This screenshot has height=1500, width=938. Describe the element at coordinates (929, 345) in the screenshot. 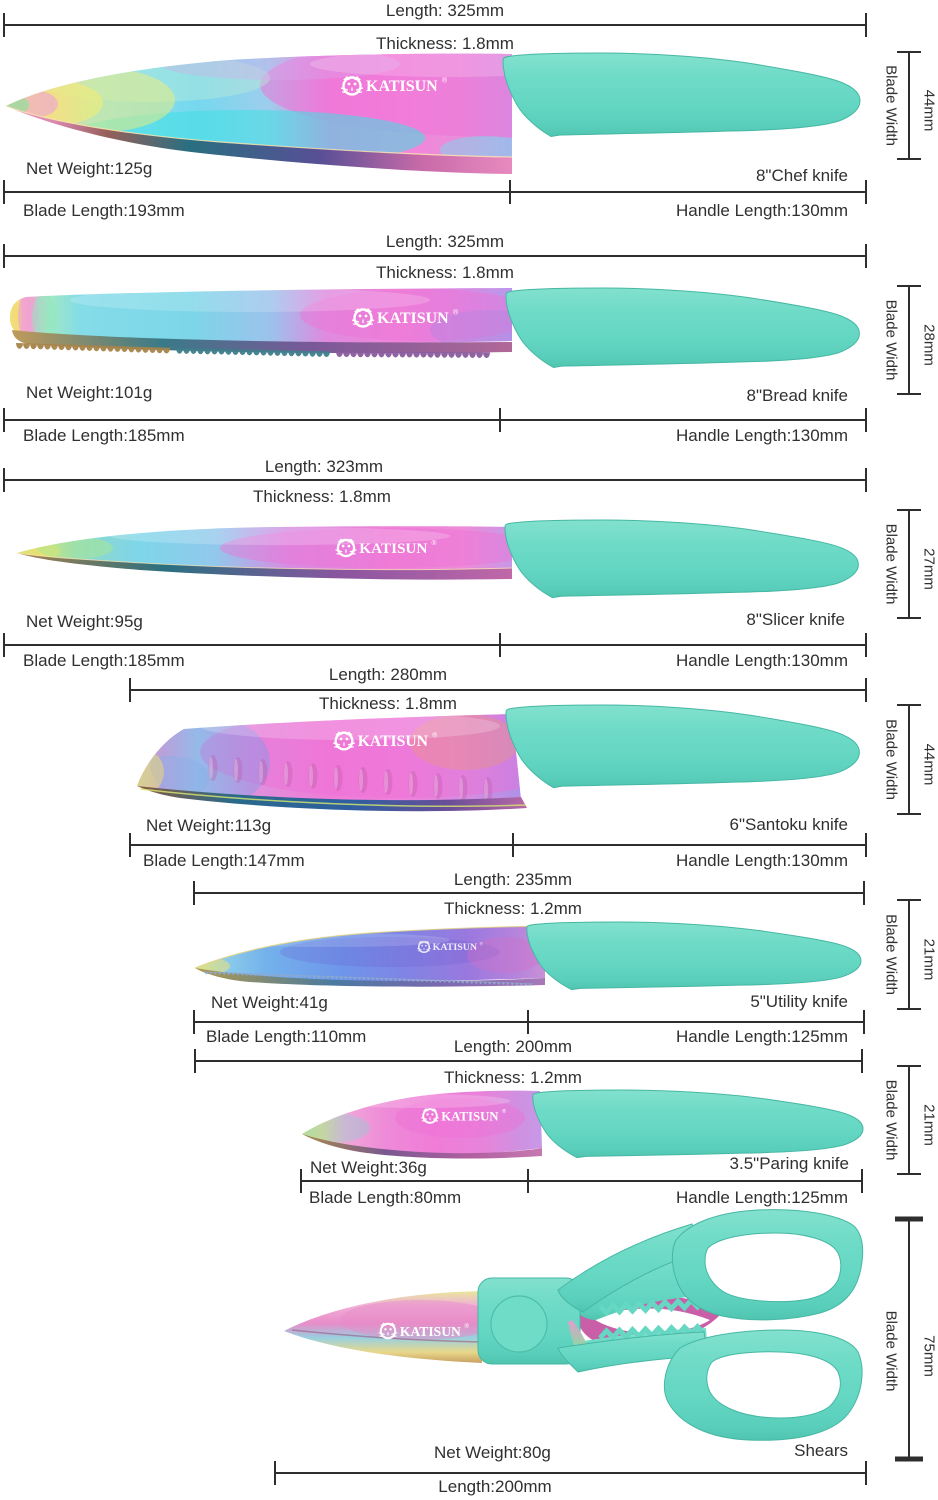

I see `svg-text: 28mm` at that location.